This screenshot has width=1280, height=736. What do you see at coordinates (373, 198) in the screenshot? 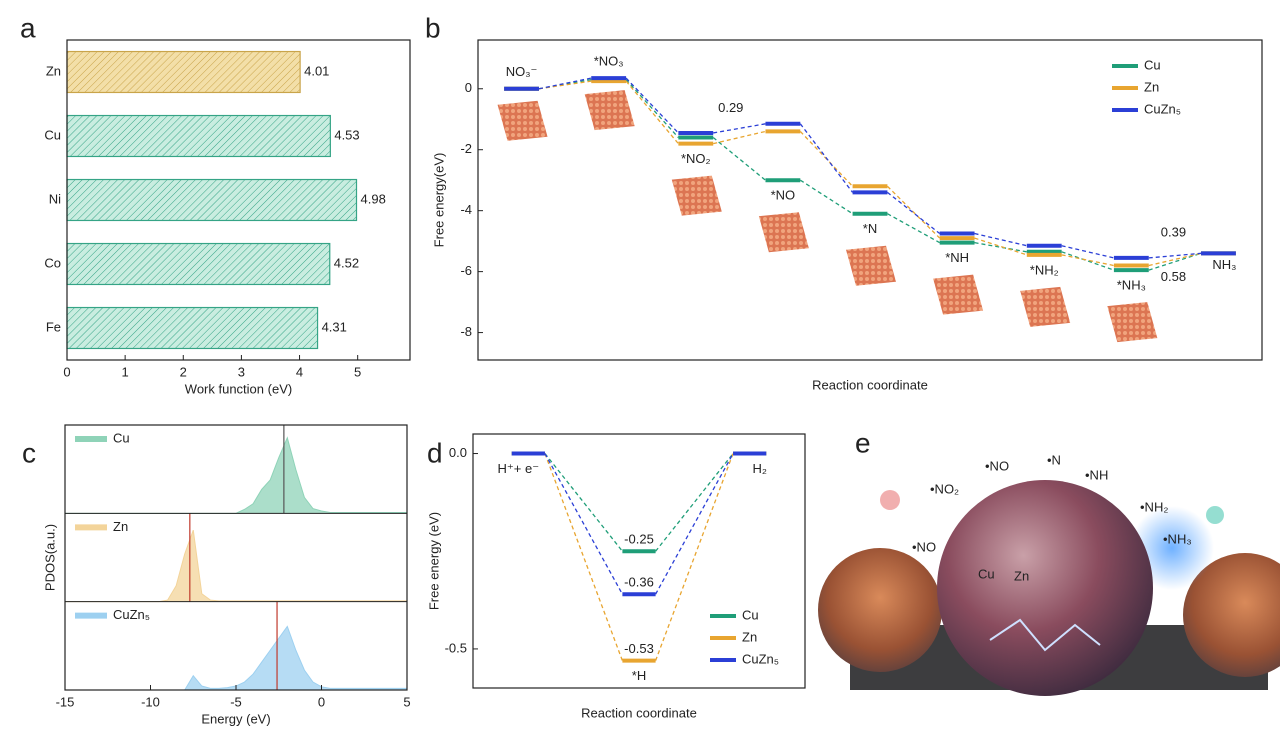
I see `value-label: 4.98` at bounding box center [373, 198].